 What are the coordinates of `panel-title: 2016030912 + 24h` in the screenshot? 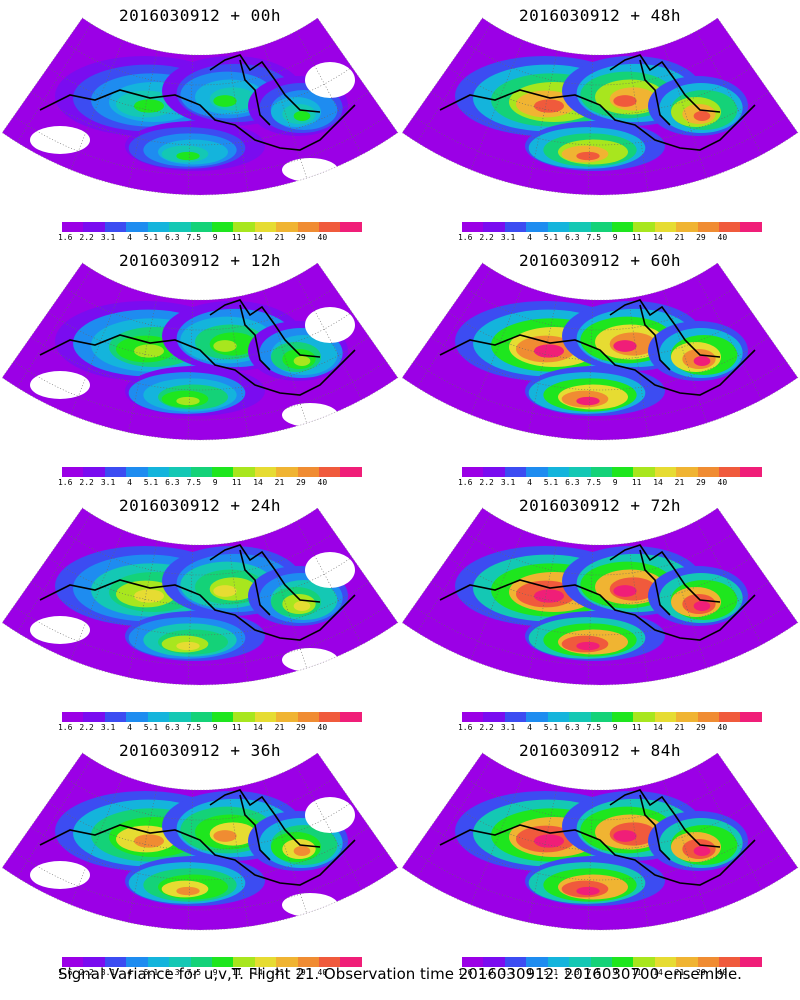 It's located at (200, 505).